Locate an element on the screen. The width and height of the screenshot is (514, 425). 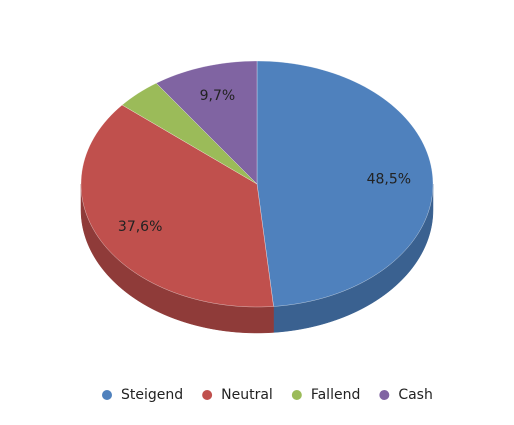
data-label: 48,5% is located at coordinates (389, 180).